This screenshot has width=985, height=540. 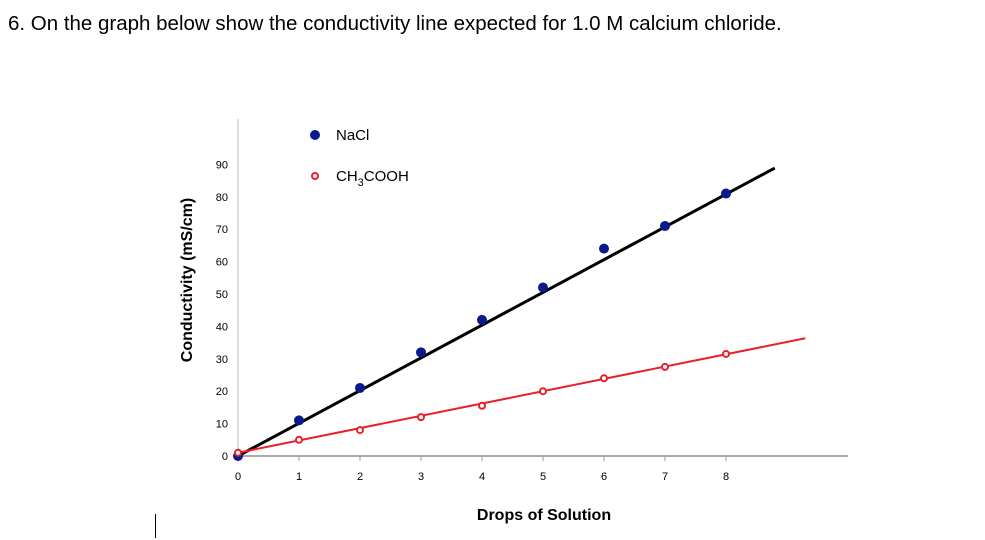 What do you see at coordinates (222, 327) in the screenshot?
I see `y-tick-label: 40` at bounding box center [222, 327].